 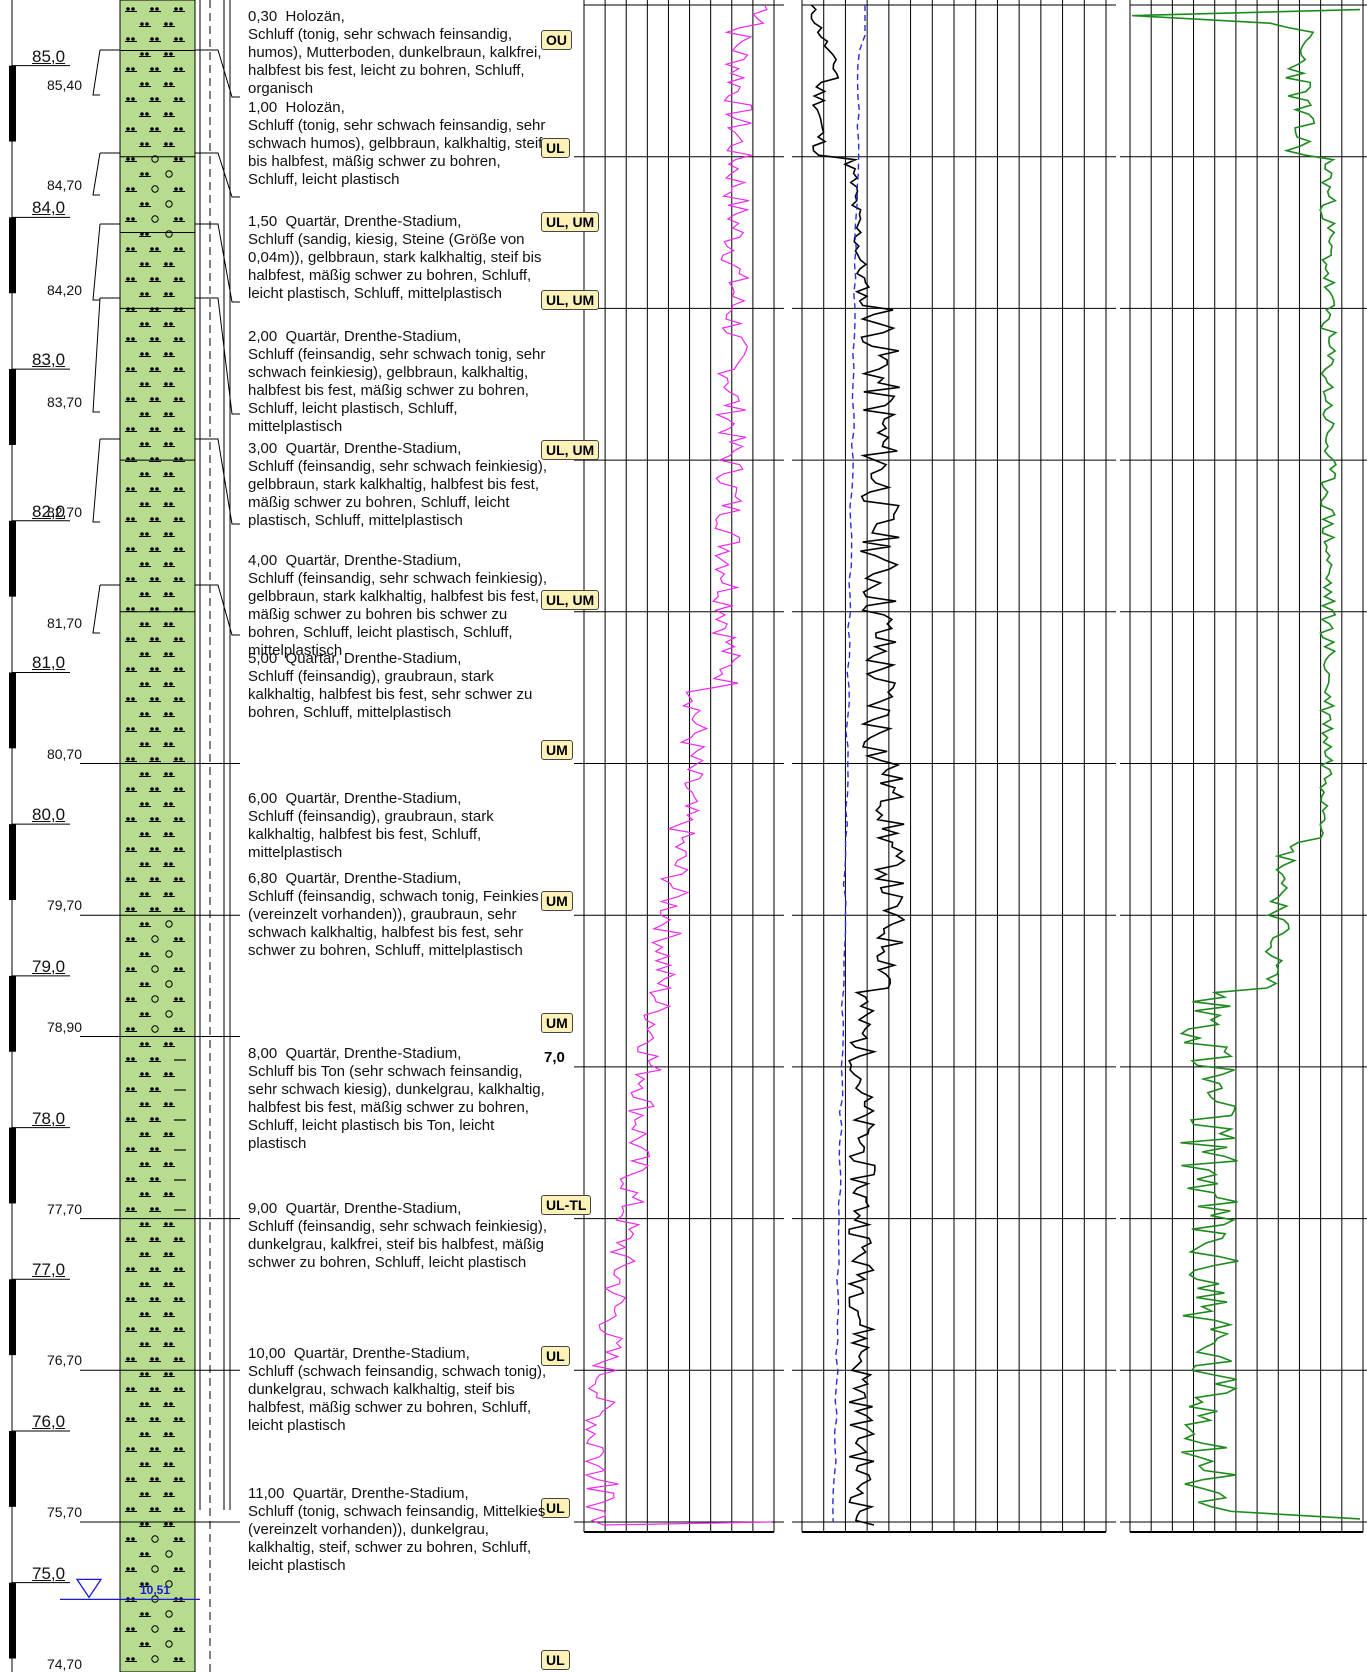 I want to click on layer-elevation-label: 74,70, so click(x=64, y=1663).